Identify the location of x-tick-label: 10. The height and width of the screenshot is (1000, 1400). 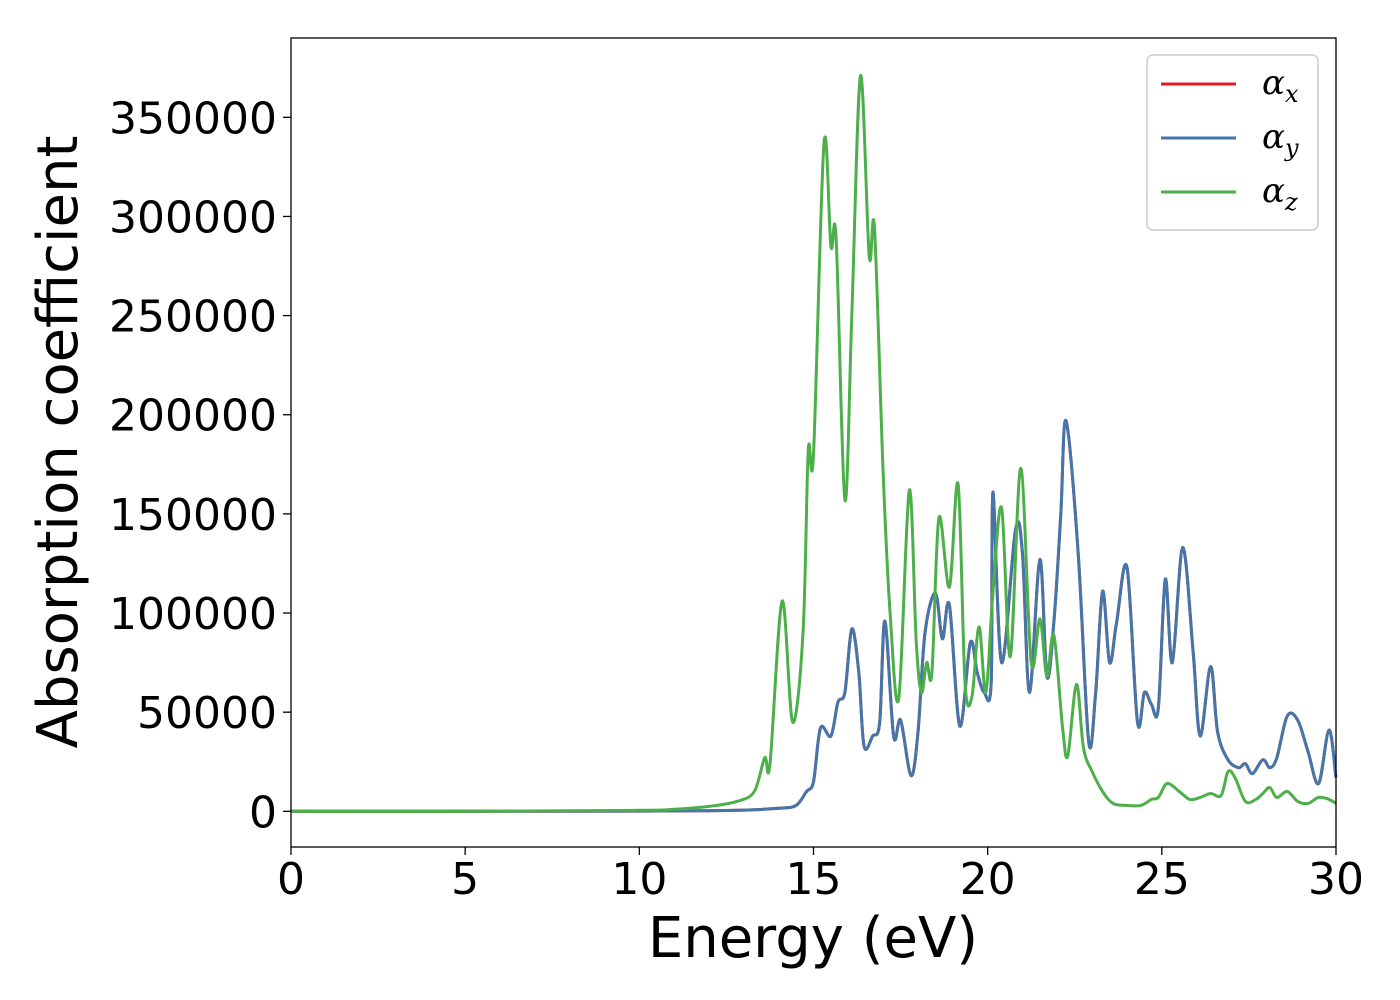
(639, 879).